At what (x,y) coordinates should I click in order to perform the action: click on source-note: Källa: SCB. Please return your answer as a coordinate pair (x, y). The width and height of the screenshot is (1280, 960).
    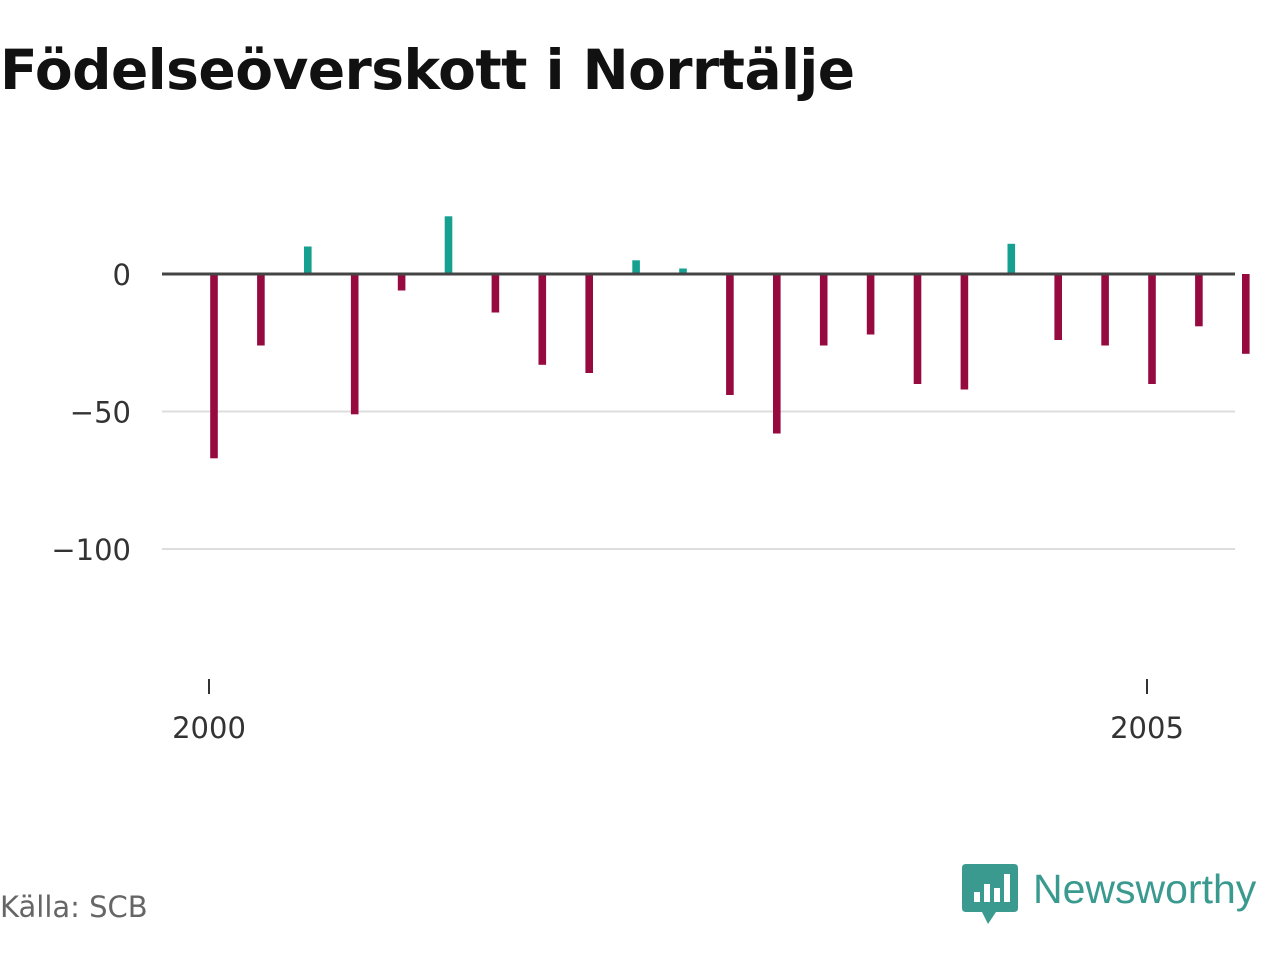
    Looking at the image, I should click on (74, 907).